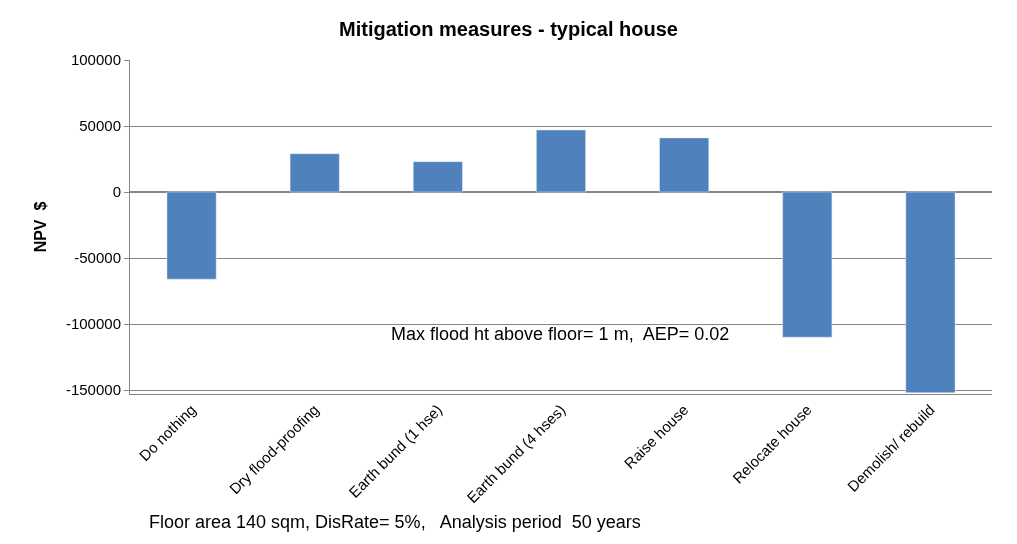 This screenshot has height=544, width=1017. I want to click on annotation: Max flood ht above floor= 1 m, AEP= 0.02, so click(560, 334).